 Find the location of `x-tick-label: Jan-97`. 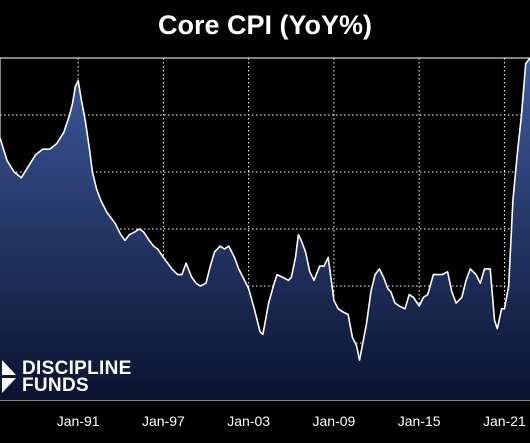

x-tick-label: Jan-97 is located at coordinates (163, 421).